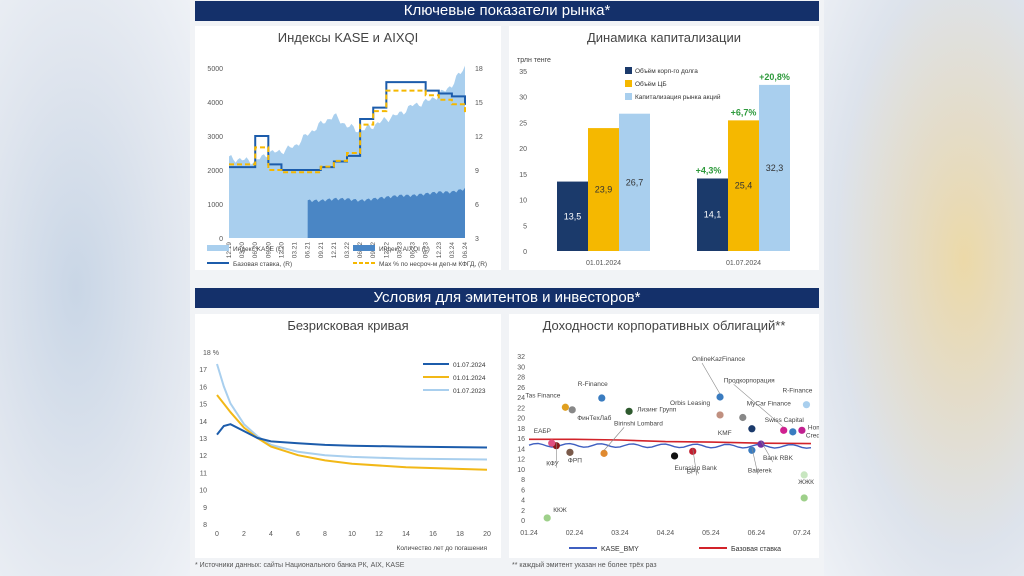 This screenshot has height=576, width=1024. What do you see at coordinates (664, 325) in the screenshot?
I see `bond-chart-title: Доходности корпоративных облигаций**` at bounding box center [664, 325].